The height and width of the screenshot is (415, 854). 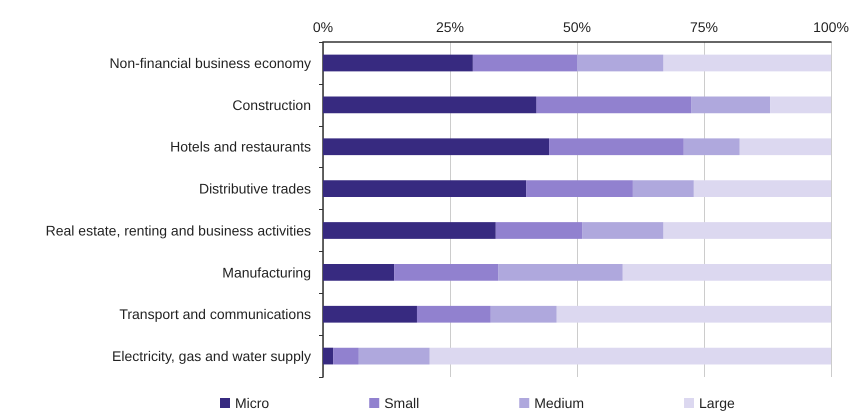 What do you see at coordinates (252, 403) in the screenshot?
I see `legend-label: Micro` at bounding box center [252, 403].